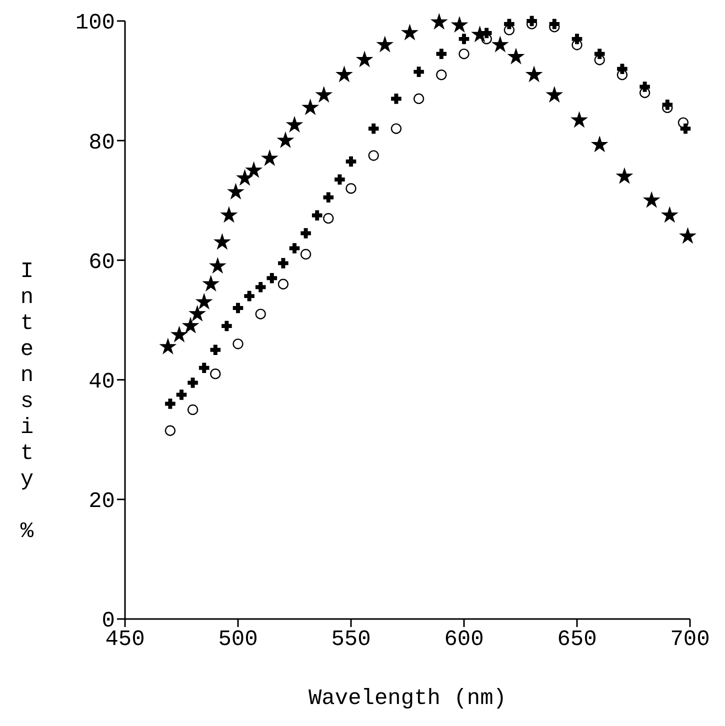 This screenshot has height=726, width=725. I want to click on x-tick-label: 550, so click(351, 639).